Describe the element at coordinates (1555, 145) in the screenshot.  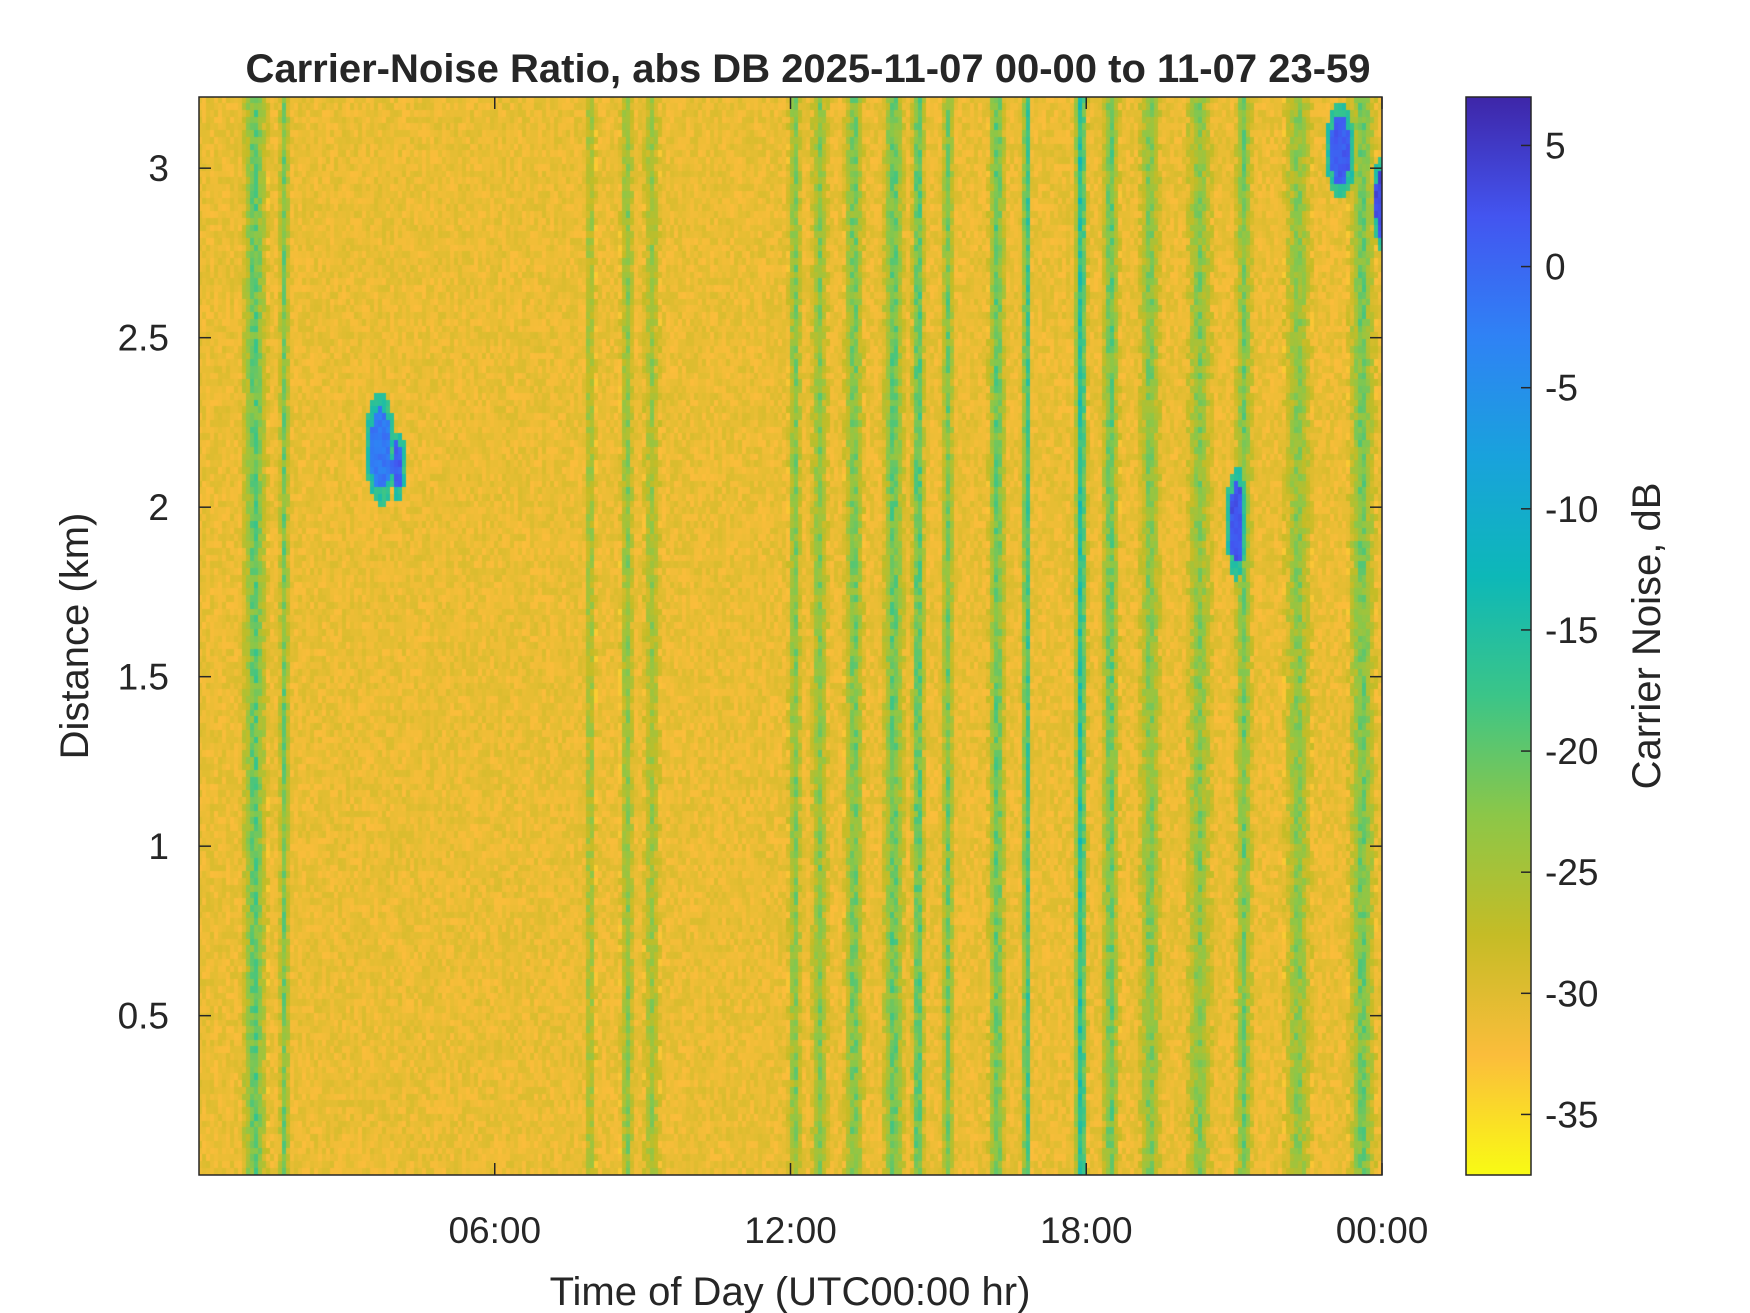
I see `colorbar-tick-label: 5` at that location.